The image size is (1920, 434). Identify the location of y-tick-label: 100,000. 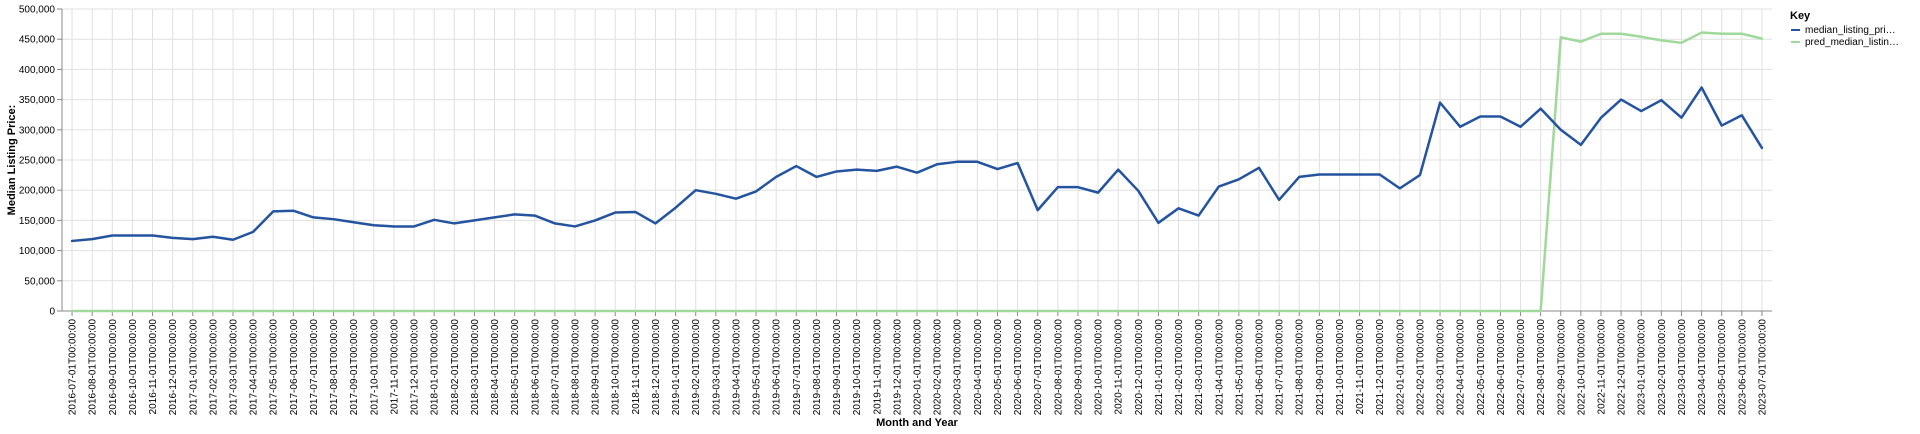
(37, 251).